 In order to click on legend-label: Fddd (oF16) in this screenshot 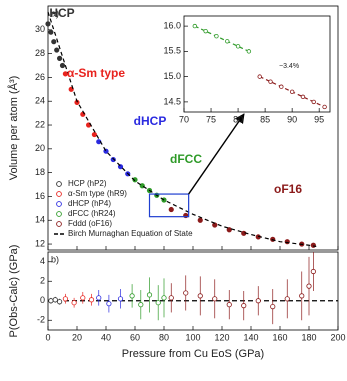, I will do `click(90, 223)`.